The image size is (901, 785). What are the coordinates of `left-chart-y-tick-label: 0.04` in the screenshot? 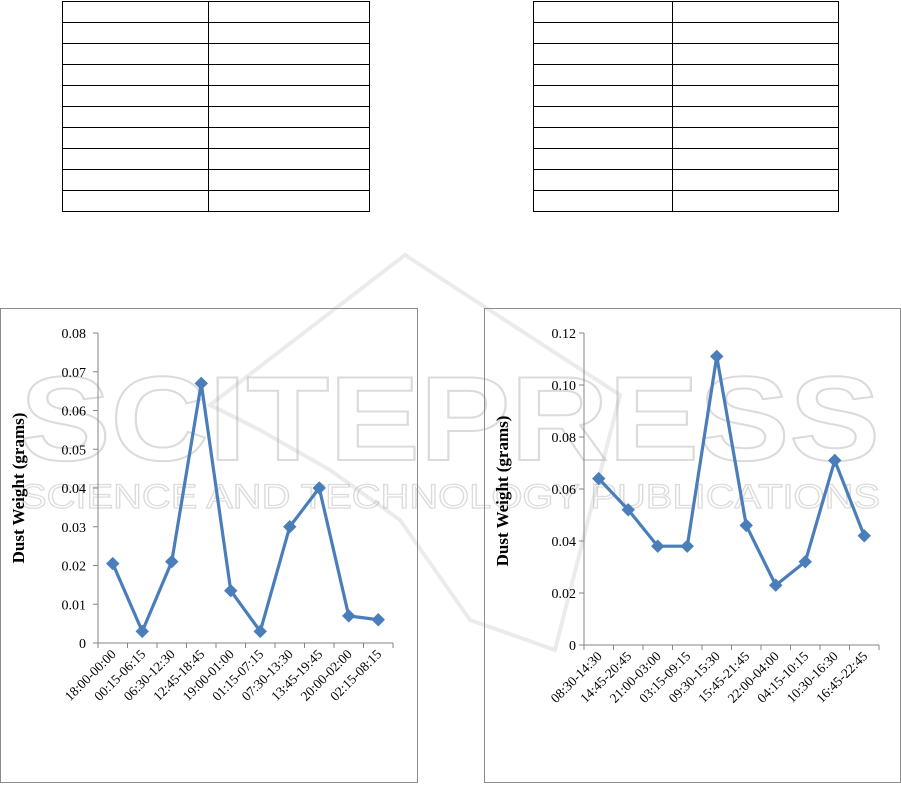 It's located at (74, 489).